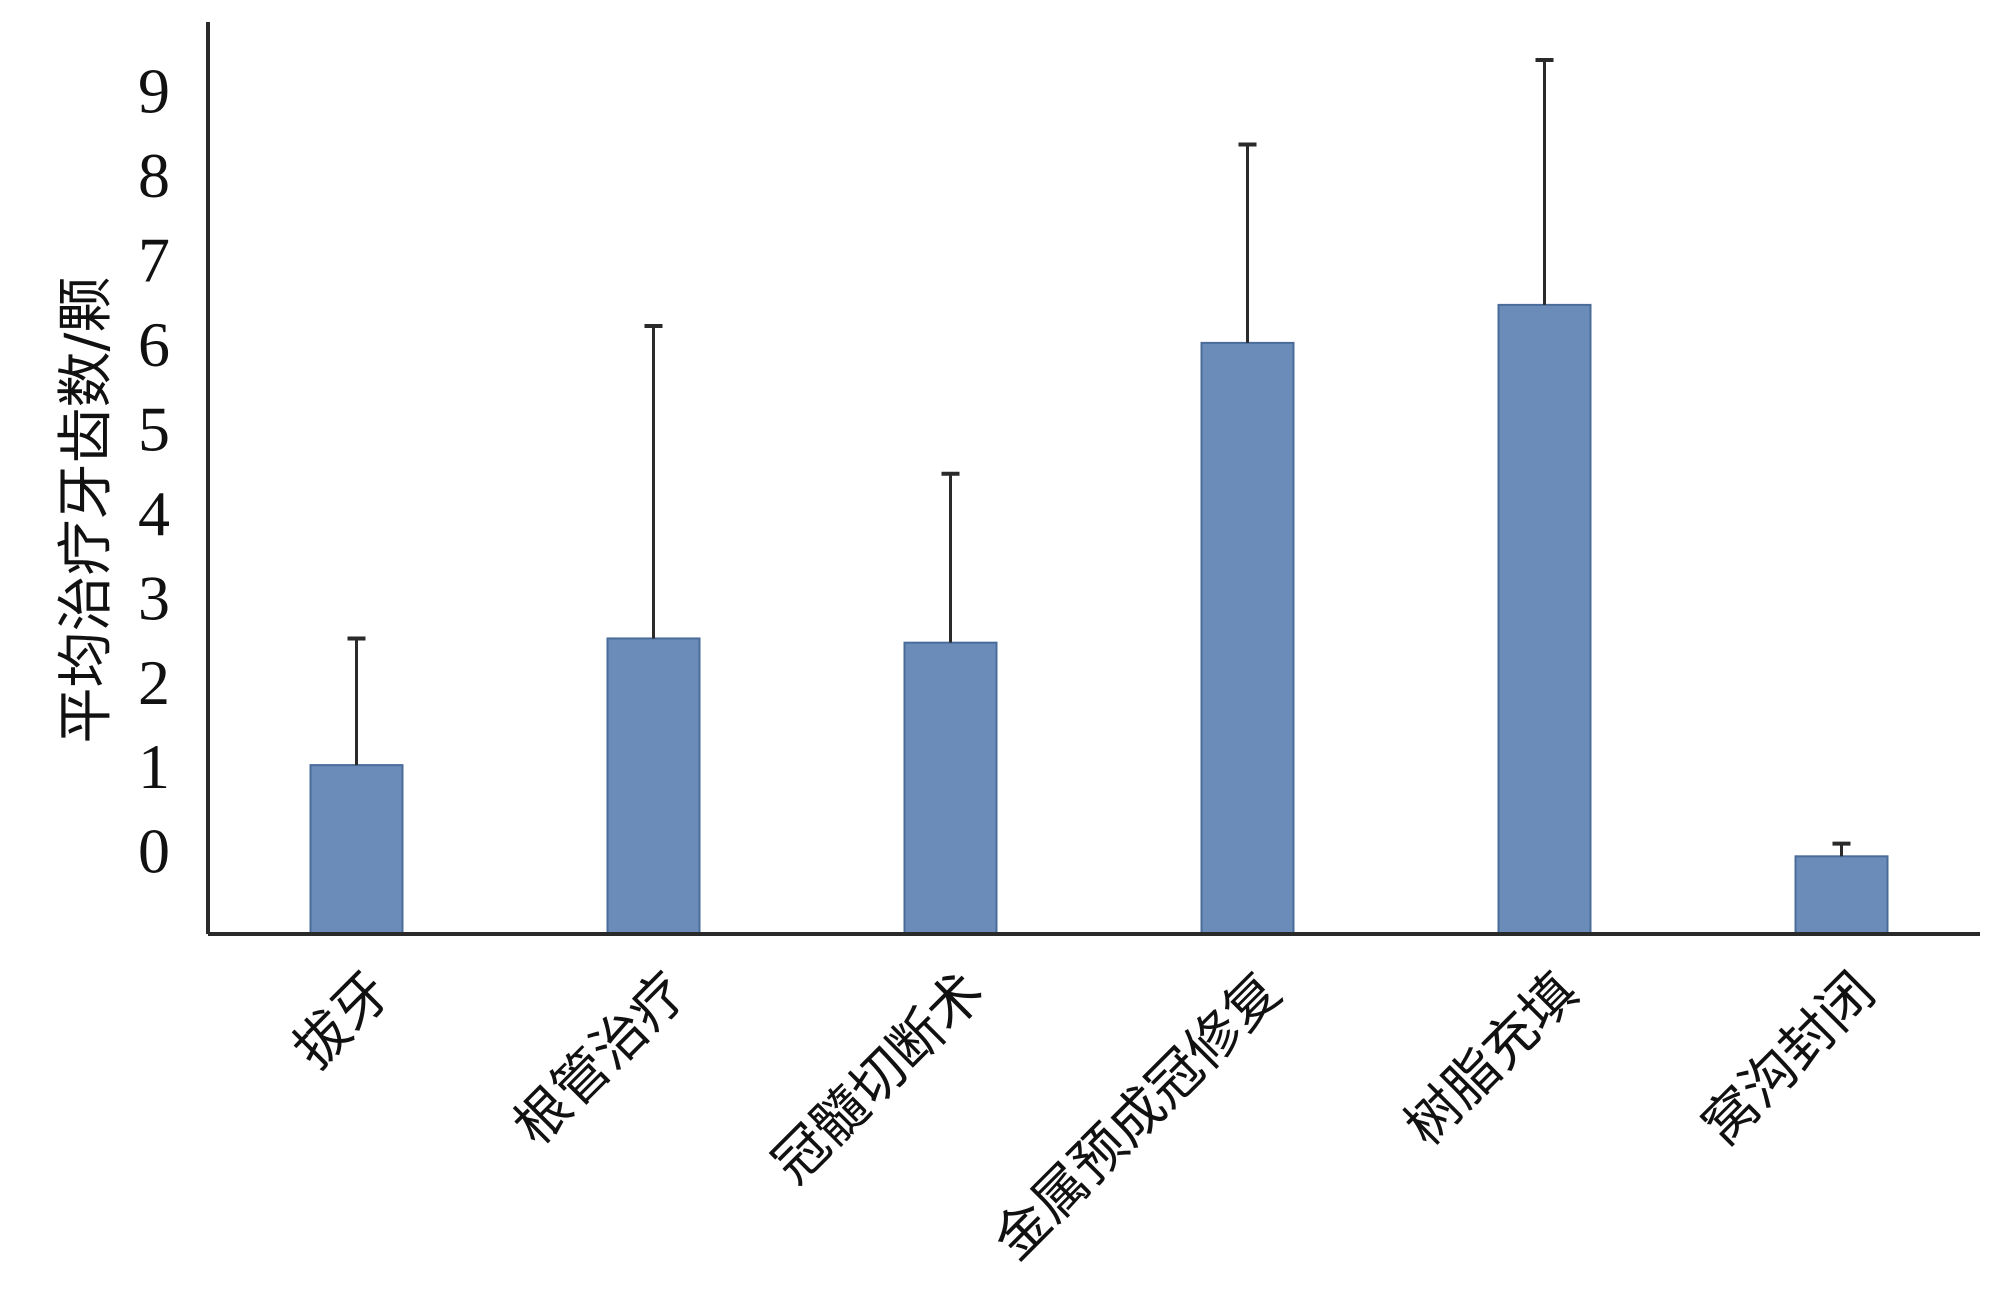  I want to click on y-tick-label: 1, so click(154, 766).